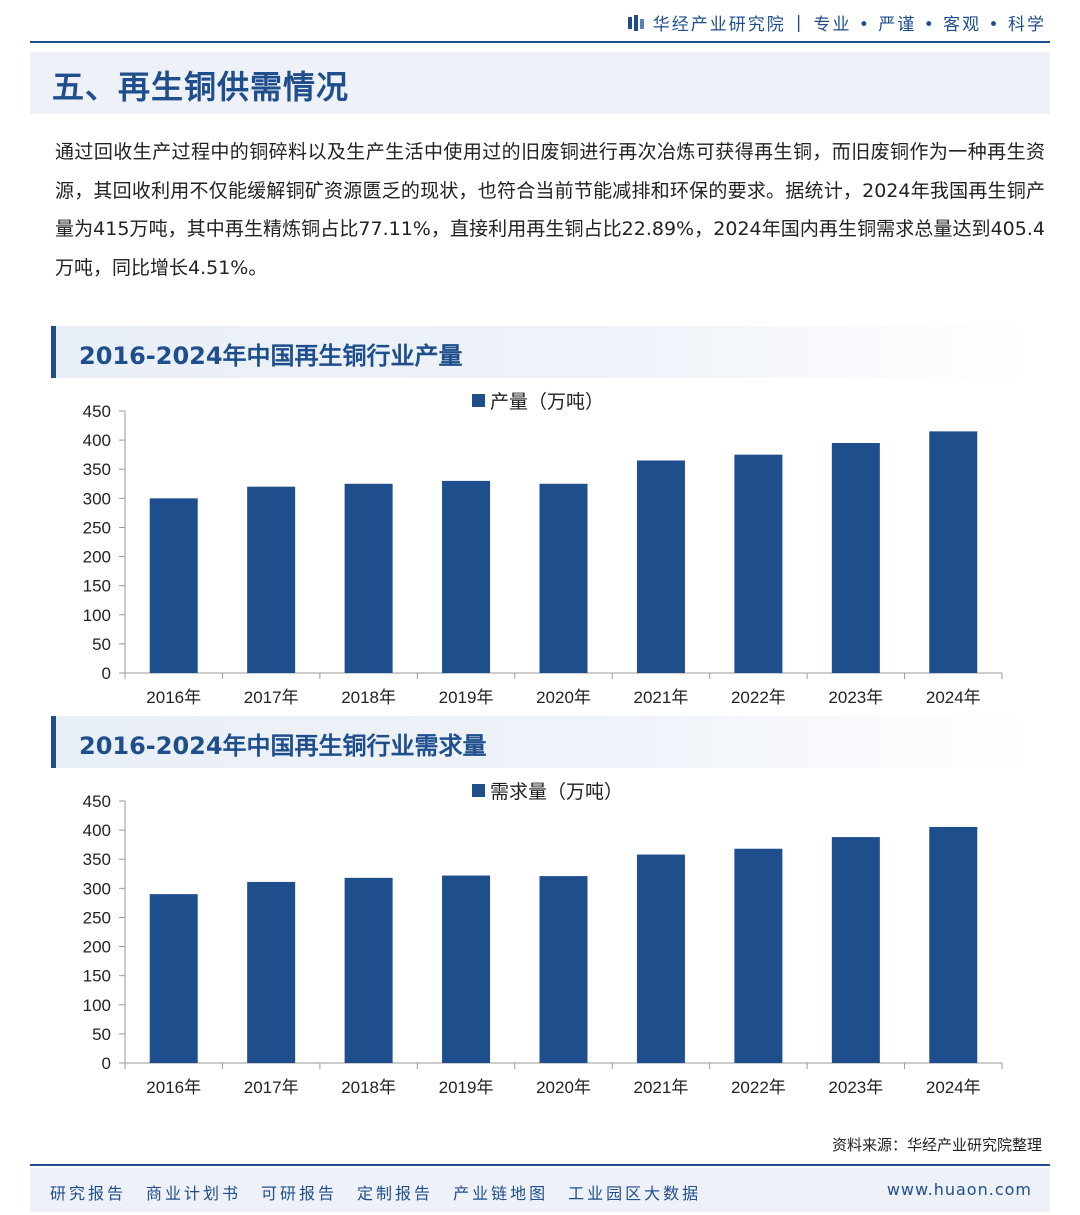  What do you see at coordinates (299, 1193) in the screenshot?
I see `footer-link-feasibility-report: 可研报告` at bounding box center [299, 1193].